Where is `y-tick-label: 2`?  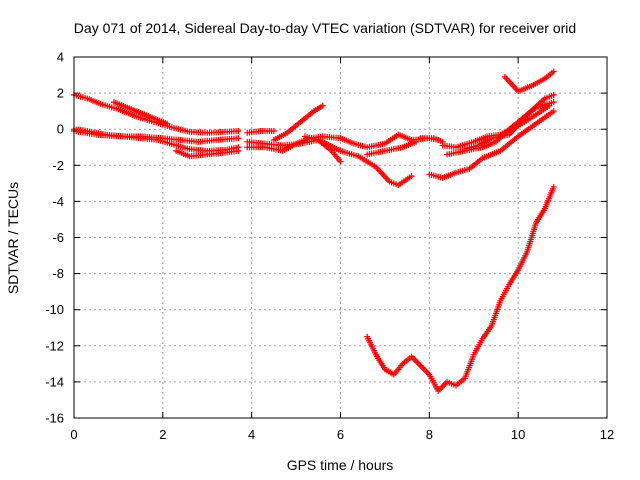 y-tick-label: 2 is located at coordinates (60, 93).